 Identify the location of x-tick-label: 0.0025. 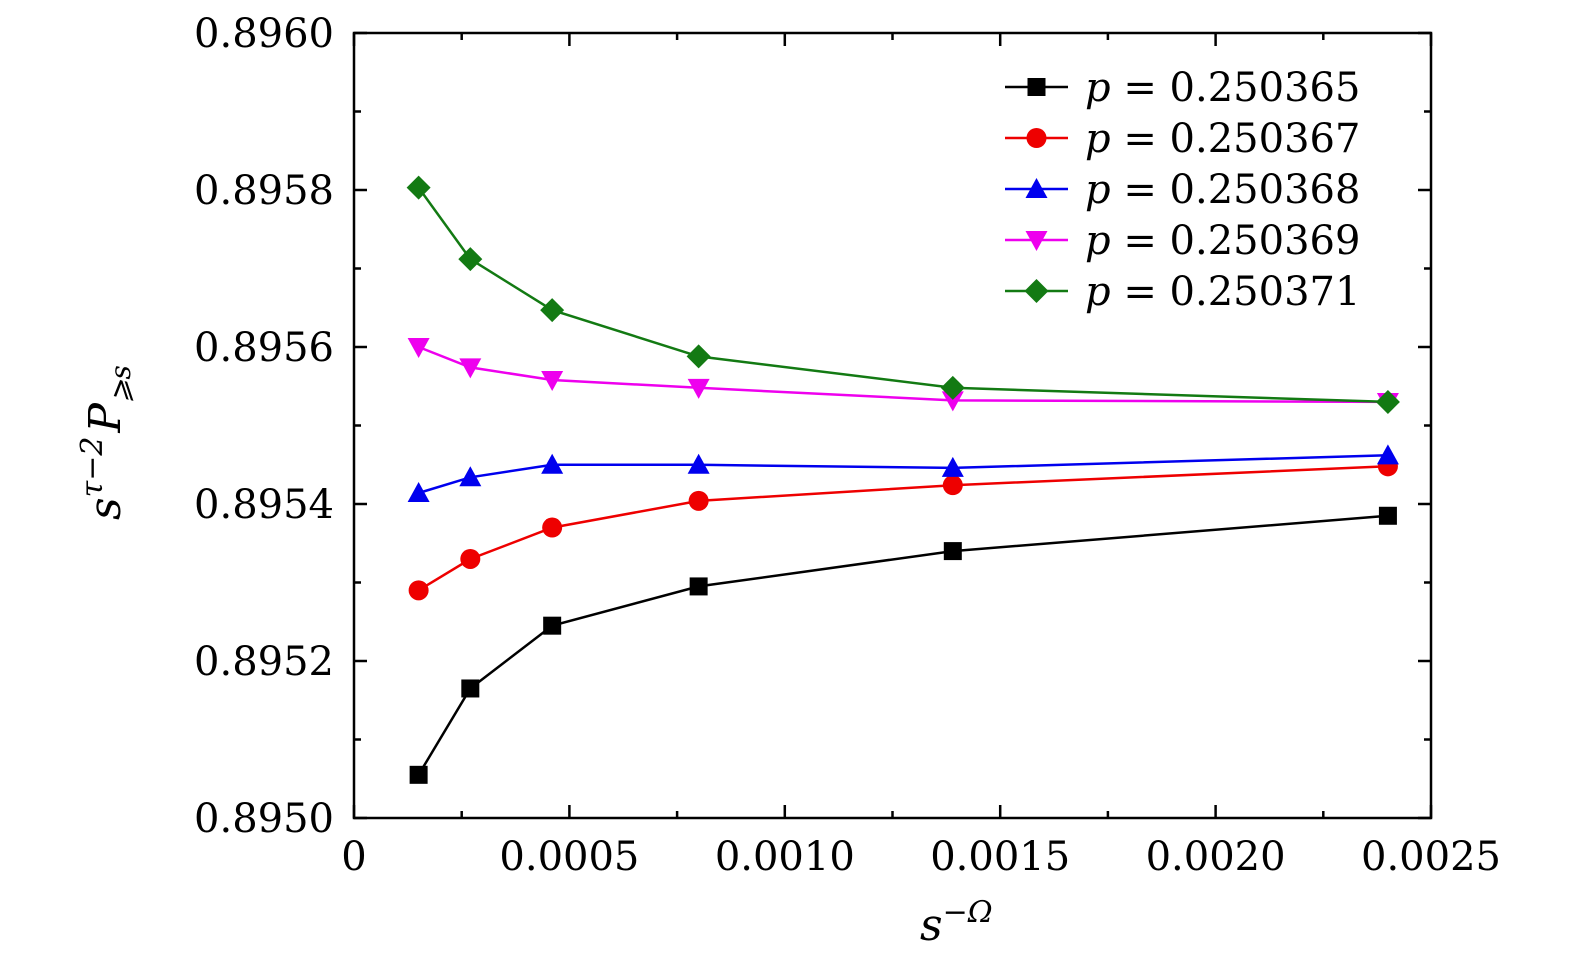
(1431, 857).